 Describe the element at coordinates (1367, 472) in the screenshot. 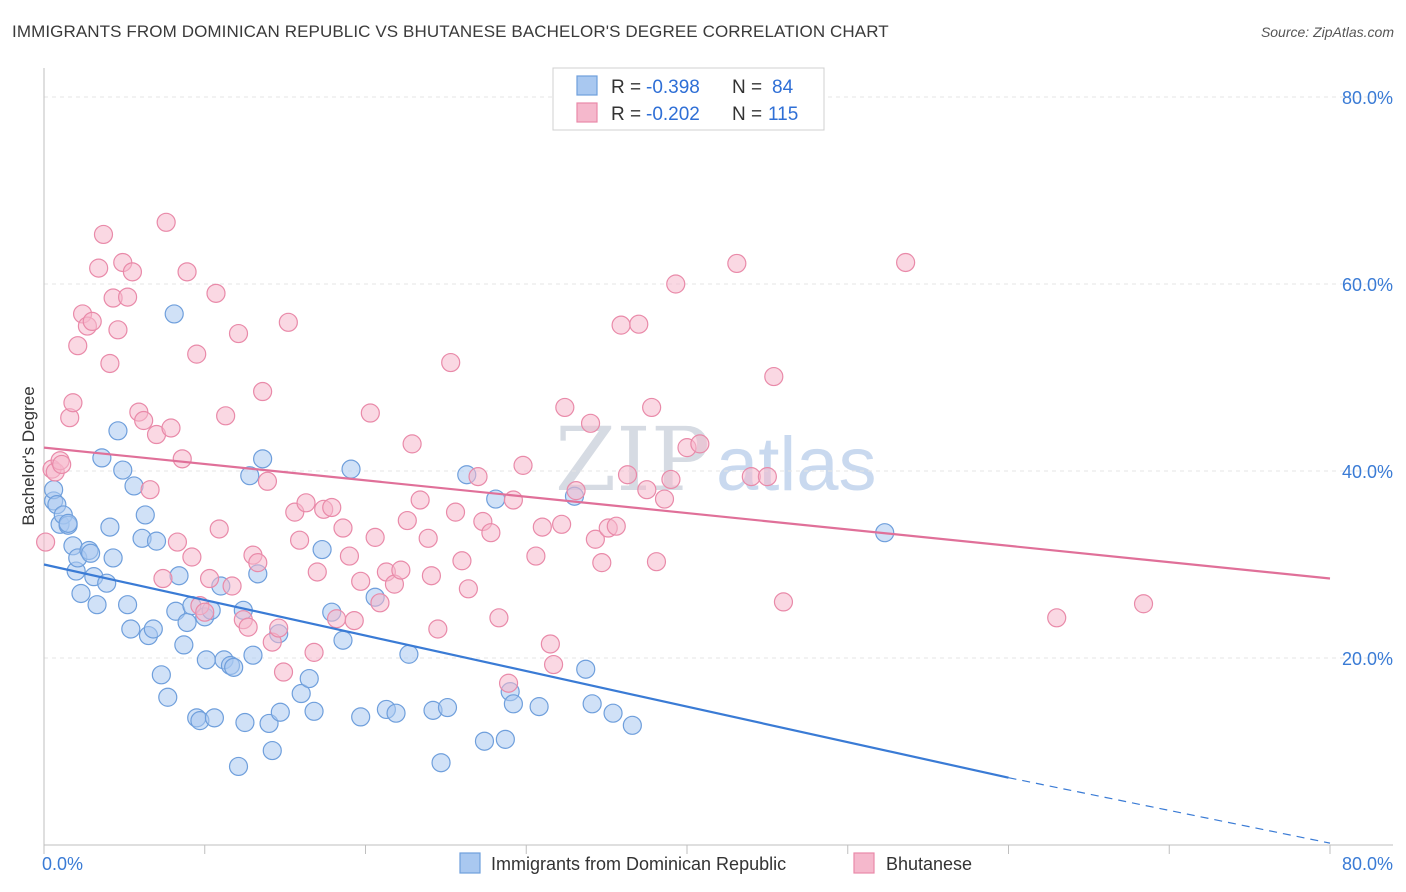

I see `y-tick-label-40: 40.0%` at that location.